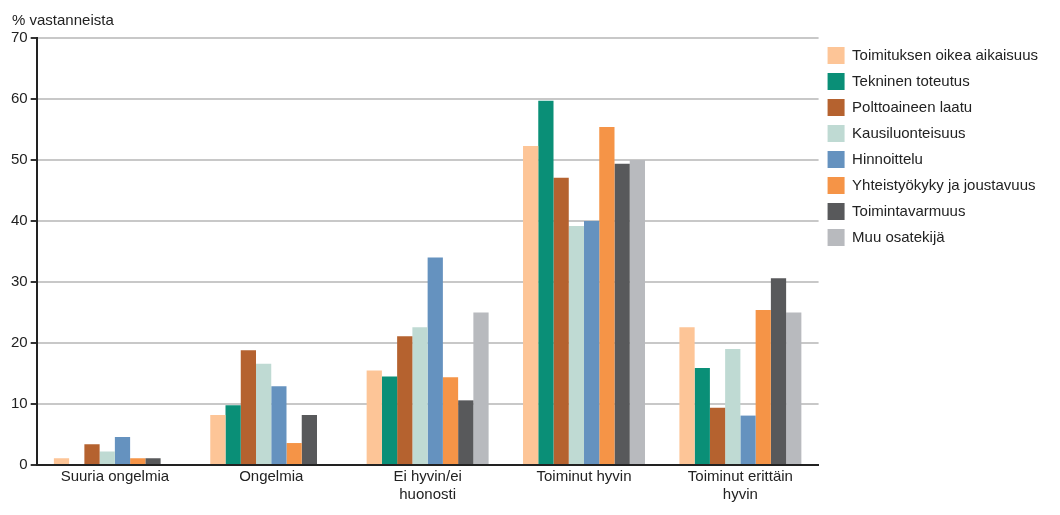  What do you see at coordinates (899, 236) in the screenshot?
I see `legend-label: Muu osatekijä` at bounding box center [899, 236].